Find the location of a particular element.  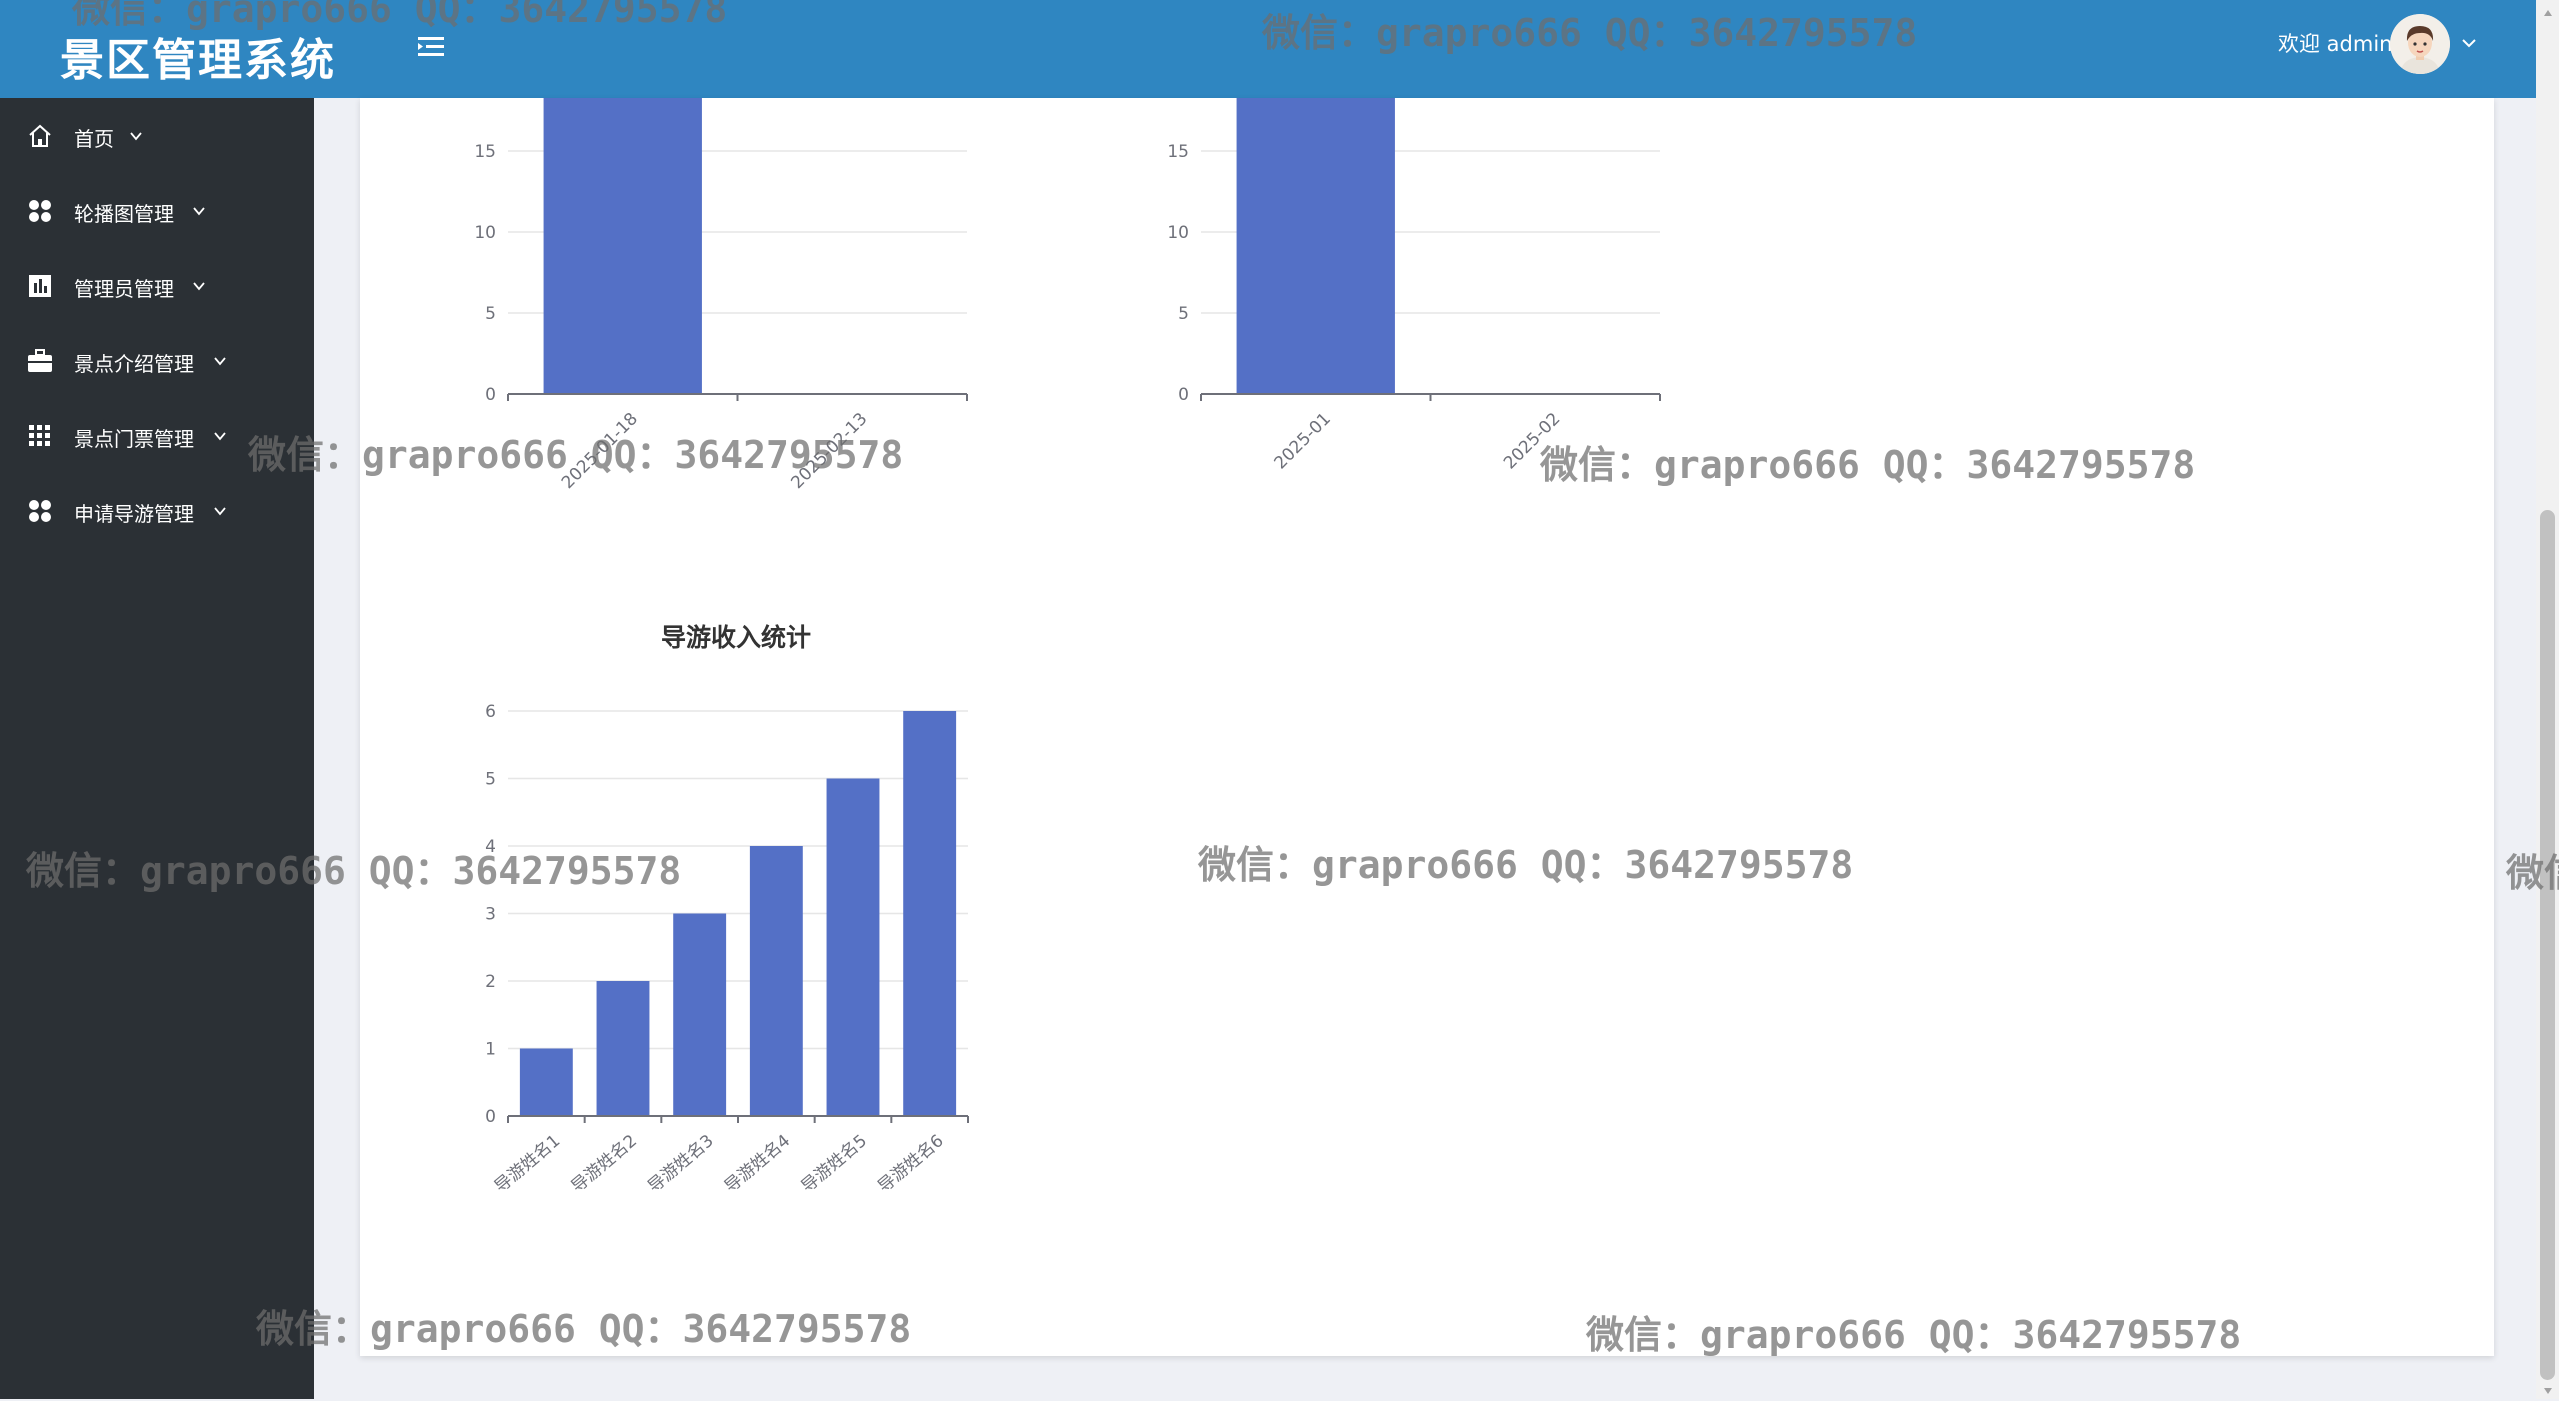

y-tick-label: 2 is located at coordinates (490, 982).